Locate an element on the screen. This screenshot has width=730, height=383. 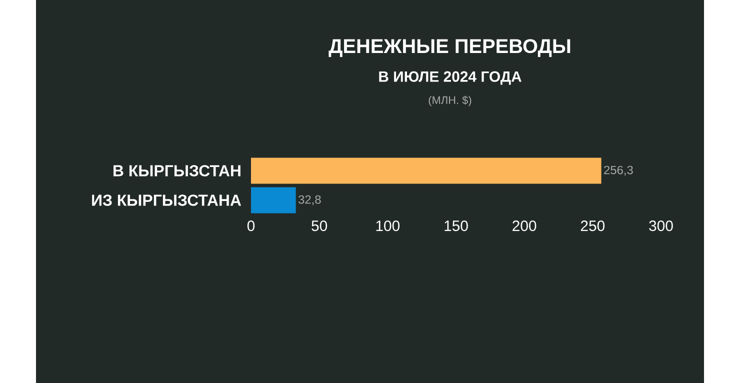
chart-title: ДЕНЕЖНЫЕ ПЕРЕВОДЫ is located at coordinates (449, 48).